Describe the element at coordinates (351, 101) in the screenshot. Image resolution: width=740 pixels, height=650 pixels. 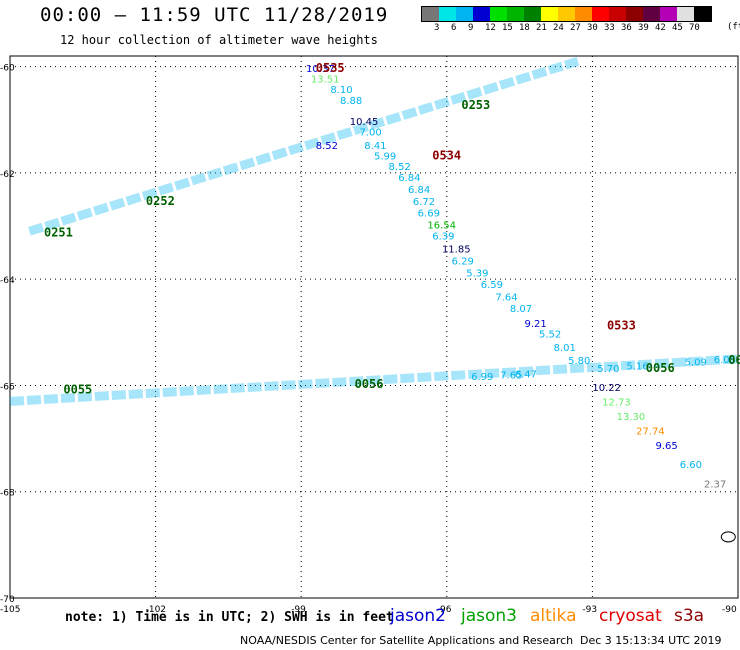
I see `swh-value: 8.88` at that location.